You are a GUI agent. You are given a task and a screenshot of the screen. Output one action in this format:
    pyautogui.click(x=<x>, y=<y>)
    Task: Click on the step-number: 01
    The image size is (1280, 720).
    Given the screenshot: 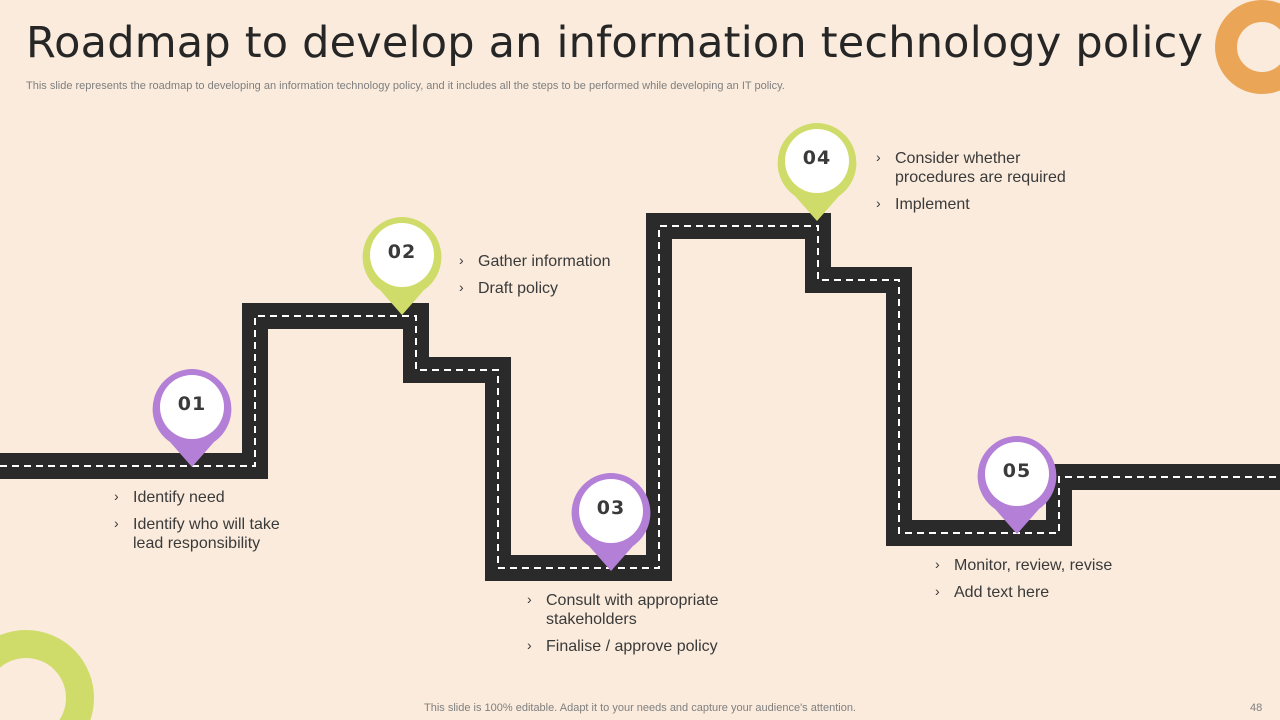 What is the action you would take?
    pyautogui.click(x=192, y=404)
    